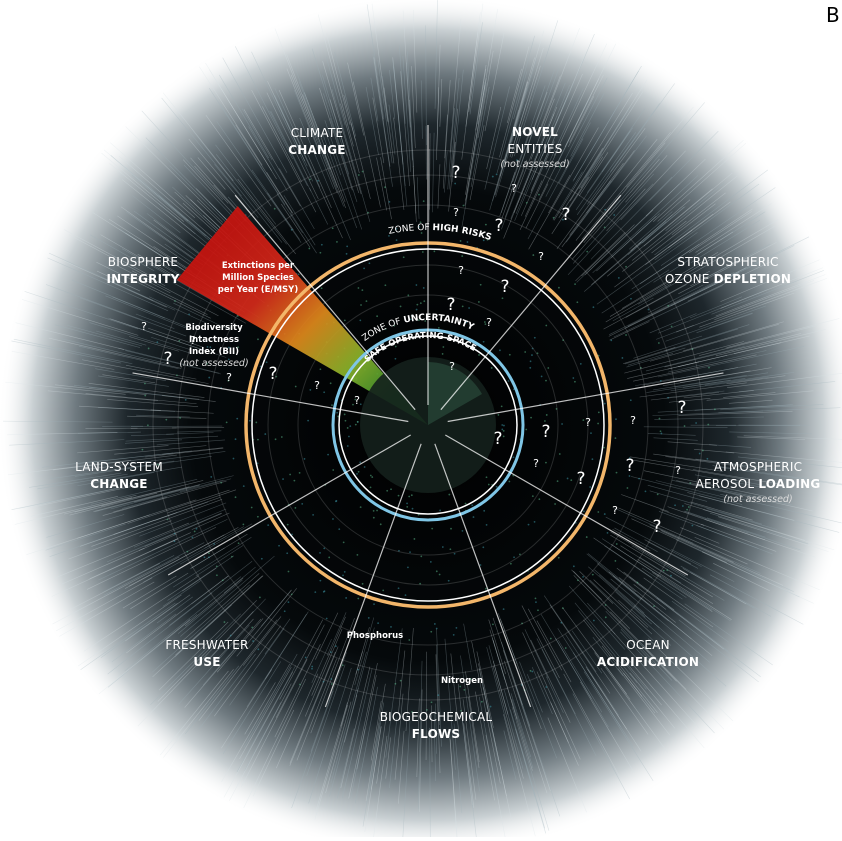  Describe the element at coordinates (789, 484) in the screenshot. I see `label-segment: LOADING` at that location.